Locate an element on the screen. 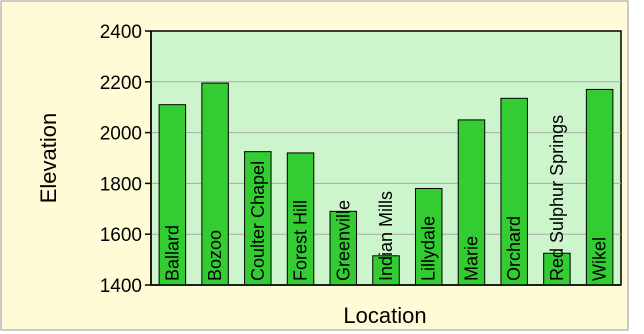 The image size is (644, 334). bar-ballard is located at coordinates (172, 195).